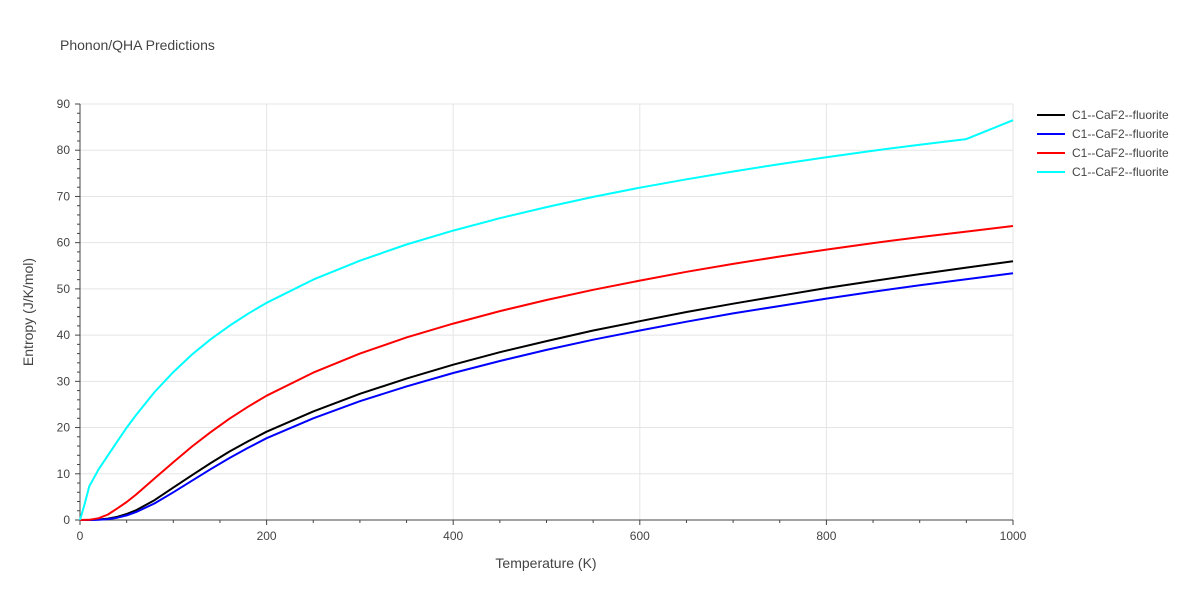 Image resolution: width=1200 pixels, height=600 pixels. Describe the element at coordinates (64, 474) in the screenshot. I see `y-tick-label: 10` at that location.